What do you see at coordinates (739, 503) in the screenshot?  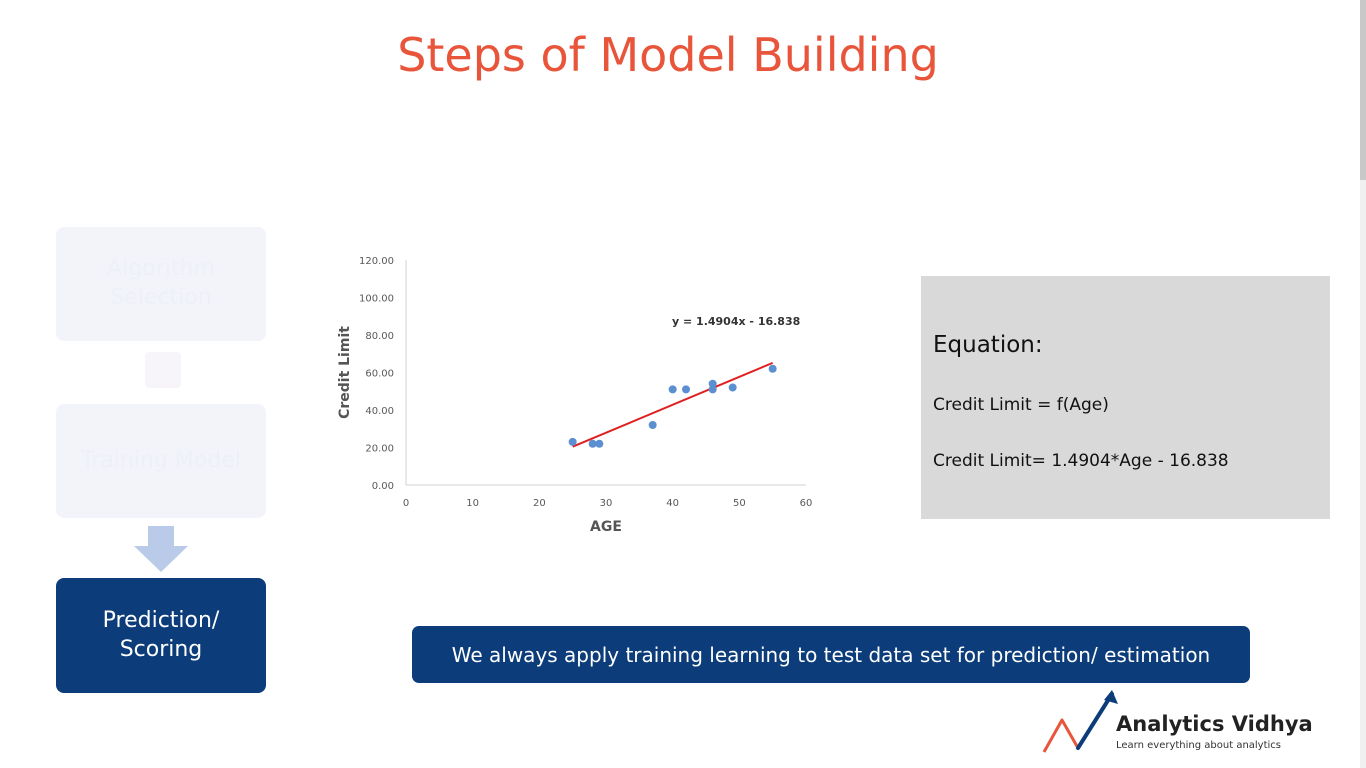 I see `x-tick-label: 50` at bounding box center [739, 503].